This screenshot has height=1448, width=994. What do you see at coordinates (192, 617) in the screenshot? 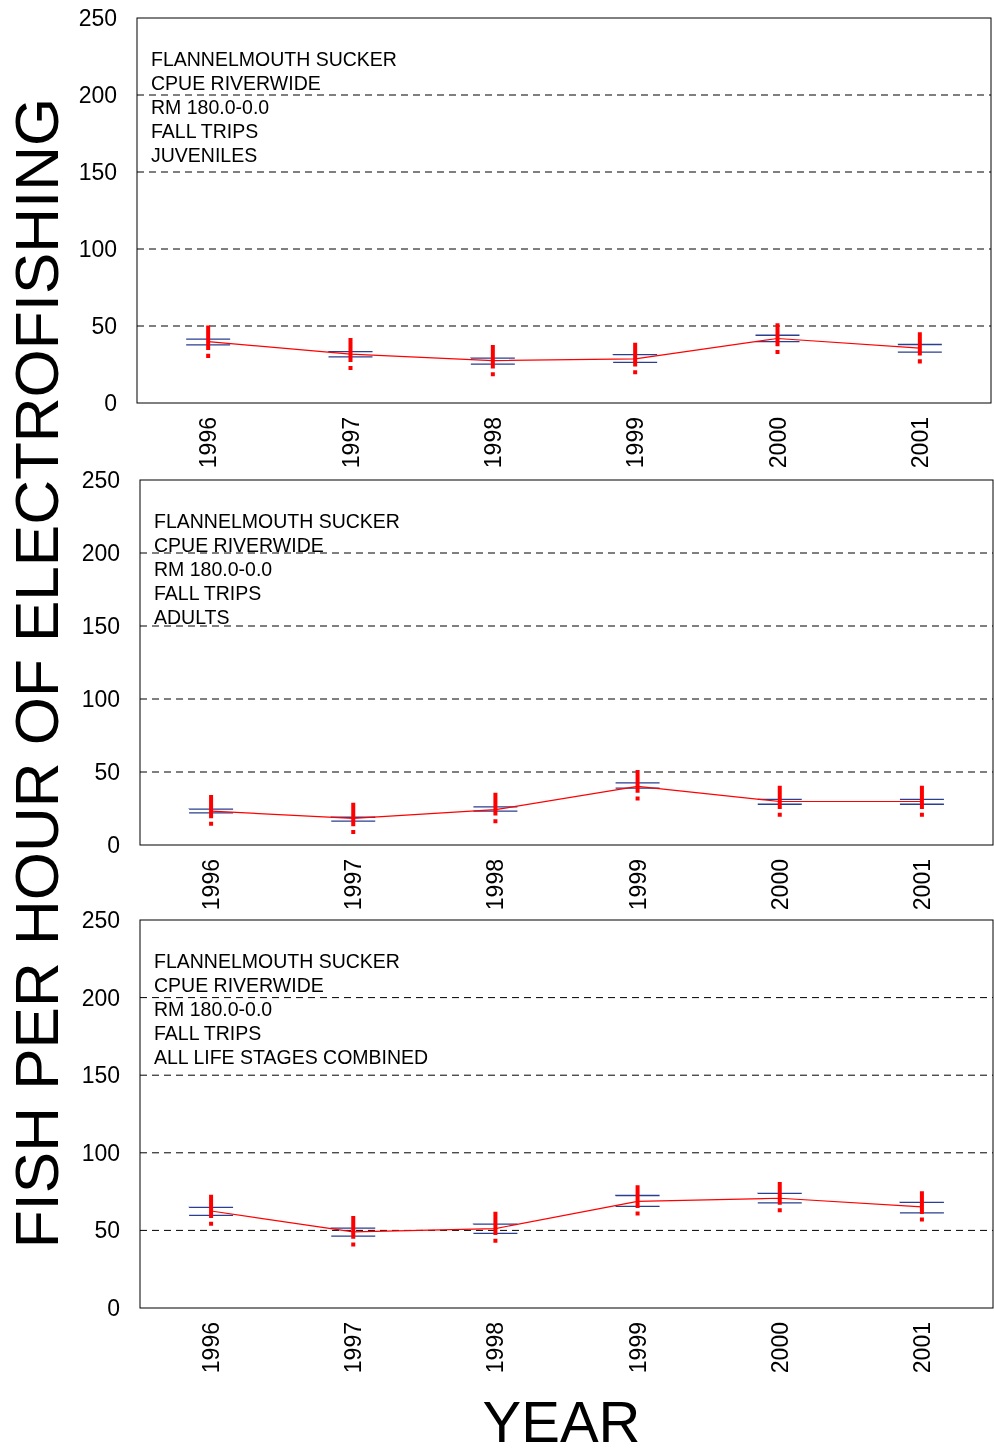
I see `annotation: ADULTS` at bounding box center [192, 617].